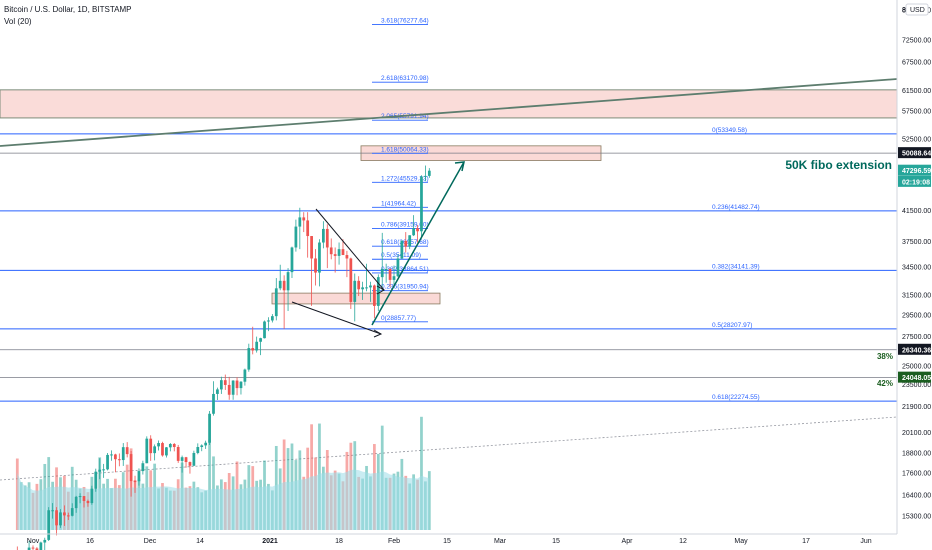  I want to click on fib-short-label: 0.382(33864.51), so click(405, 269).